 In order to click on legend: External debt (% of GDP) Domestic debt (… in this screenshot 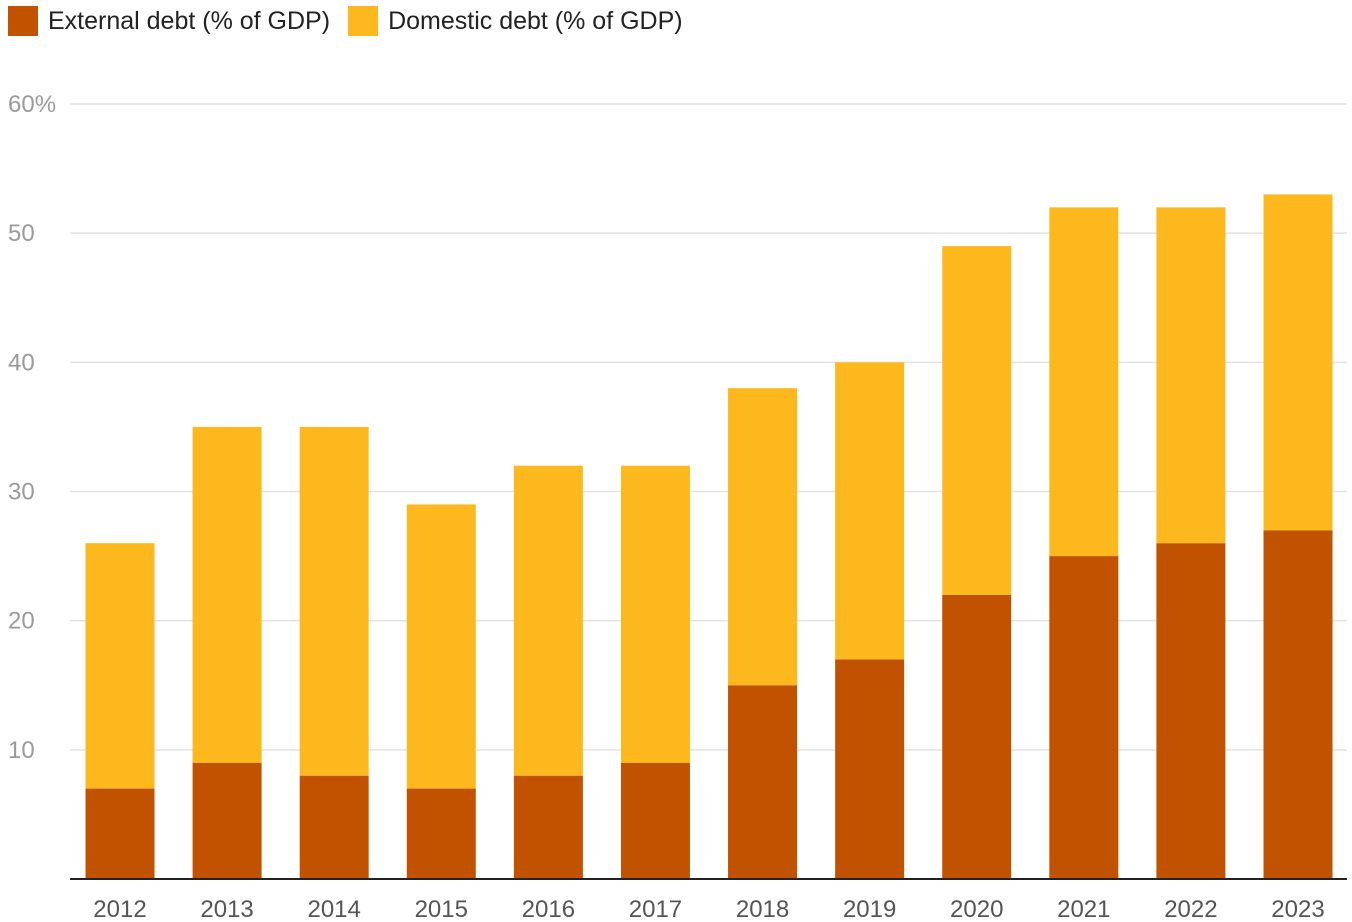, I will do `click(345, 21)`.